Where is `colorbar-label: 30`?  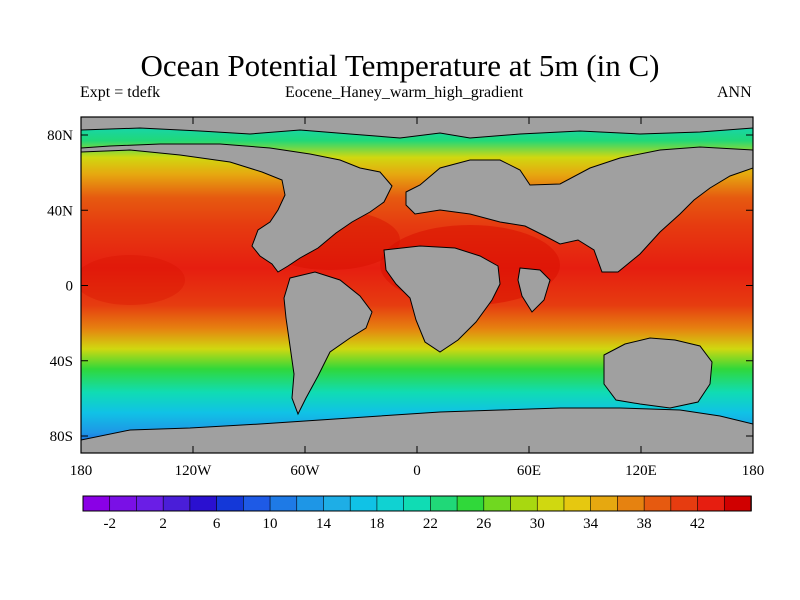 colorbar-label: 30 is located at coordinates (537, 524).